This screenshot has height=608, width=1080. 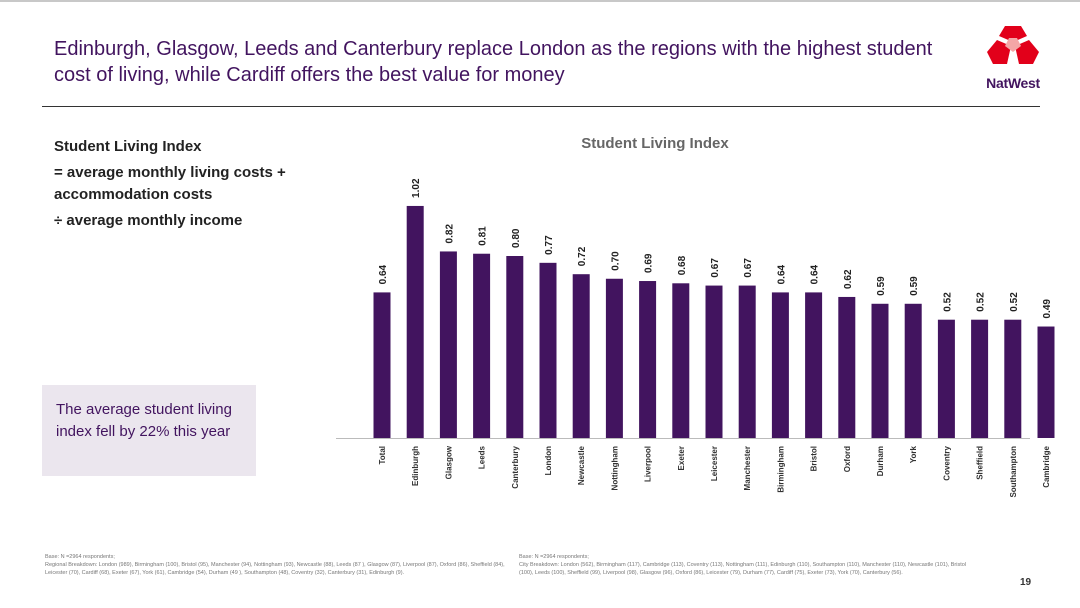 What do you see at coordinates (554, 557) in the screenshot?
I see `footnote-right-base: Base: N =2964 respondents;` at bounding box center [554, 557].